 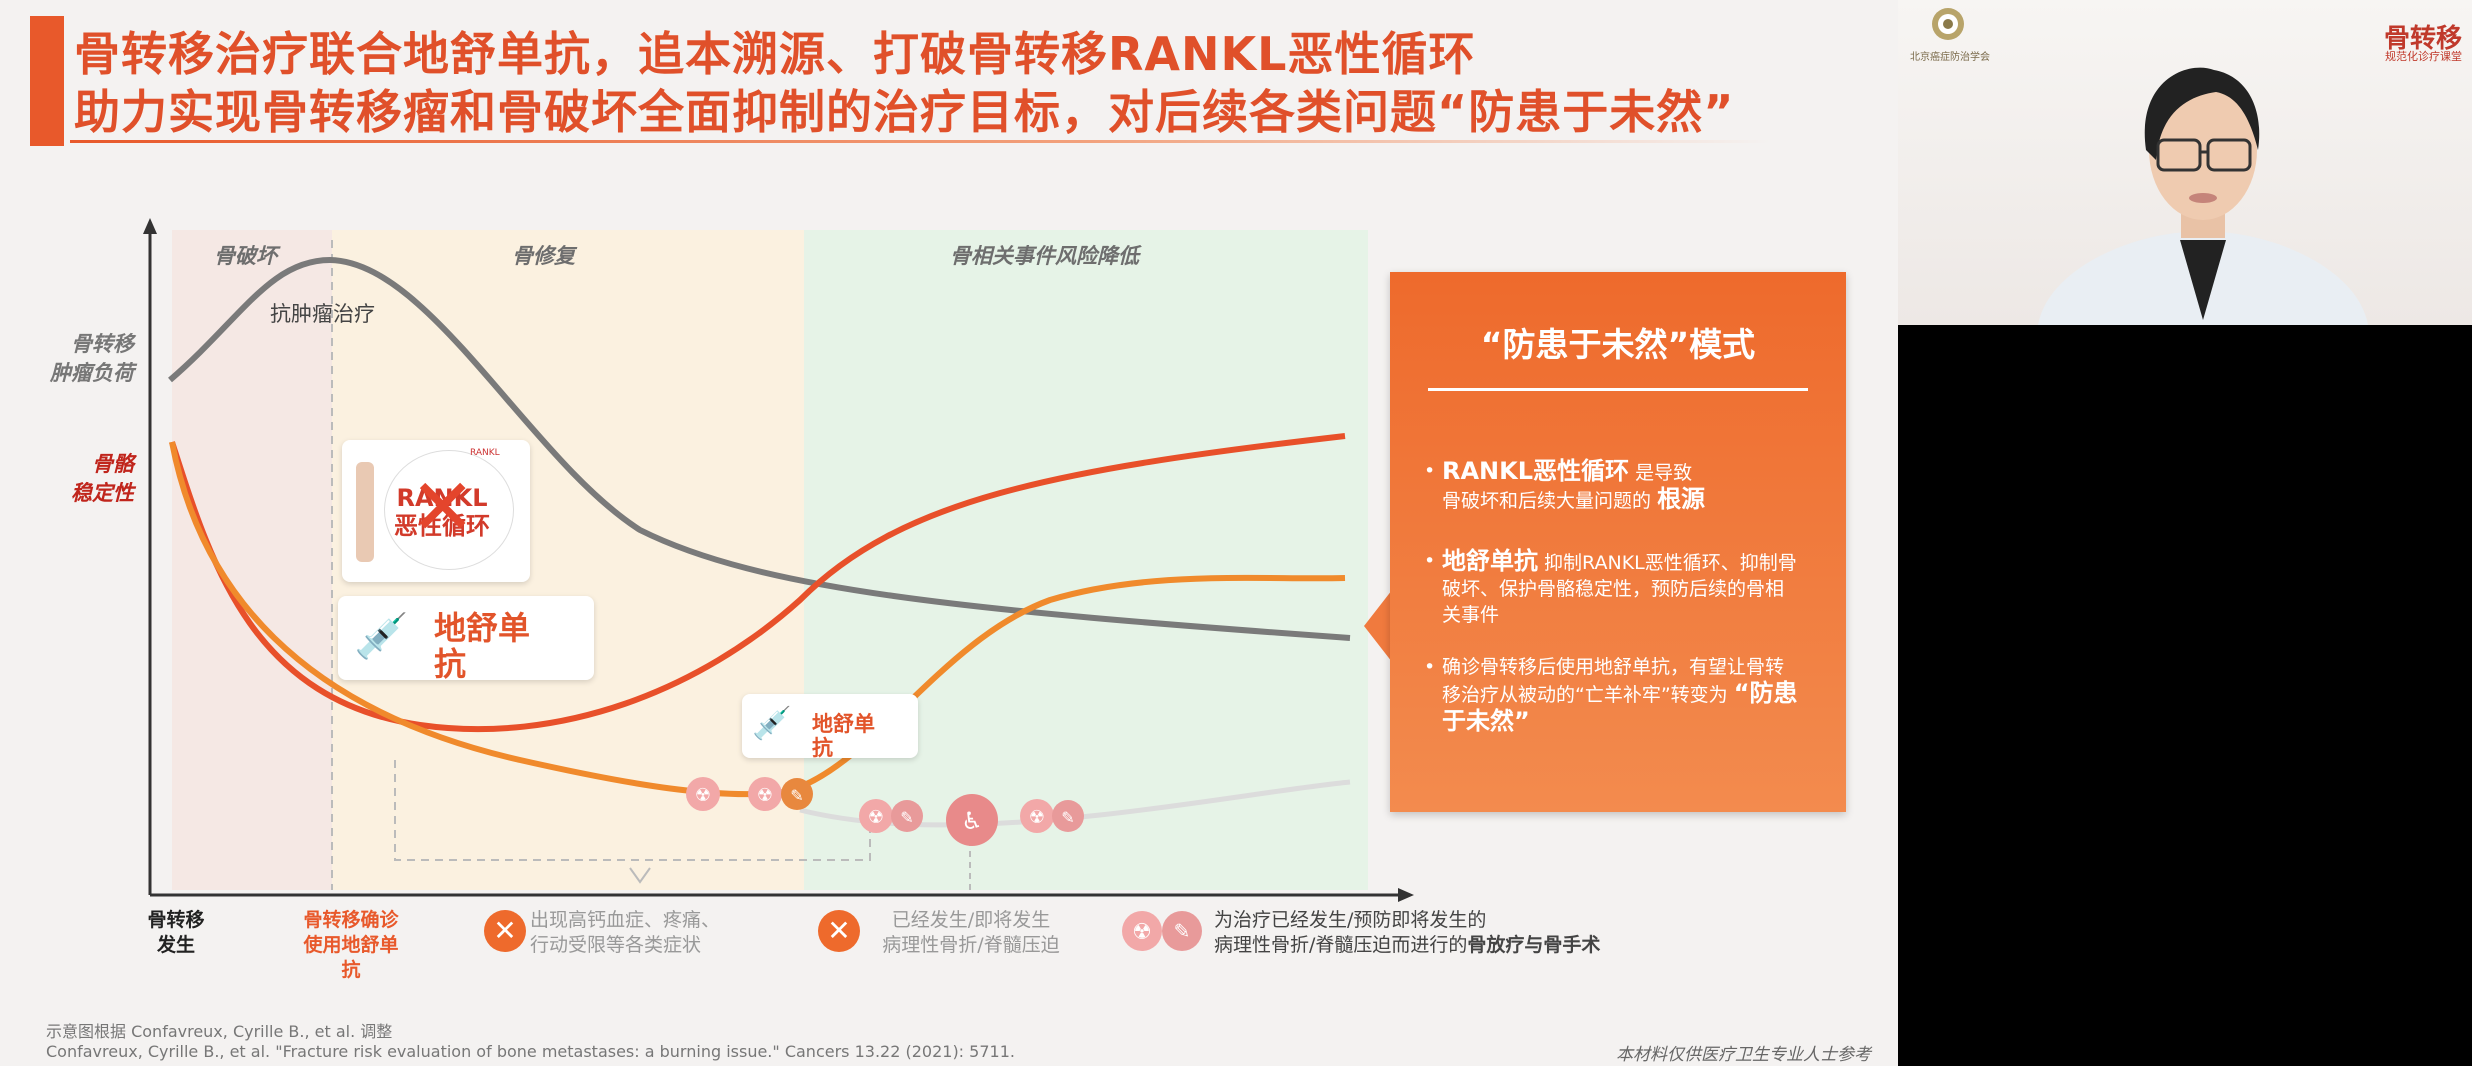 I want to click on xlabel-treatment-line2: 病理性骨折/脊髓压迫而进行的骨放疗与骨手术, so click(x=1424, y=945).